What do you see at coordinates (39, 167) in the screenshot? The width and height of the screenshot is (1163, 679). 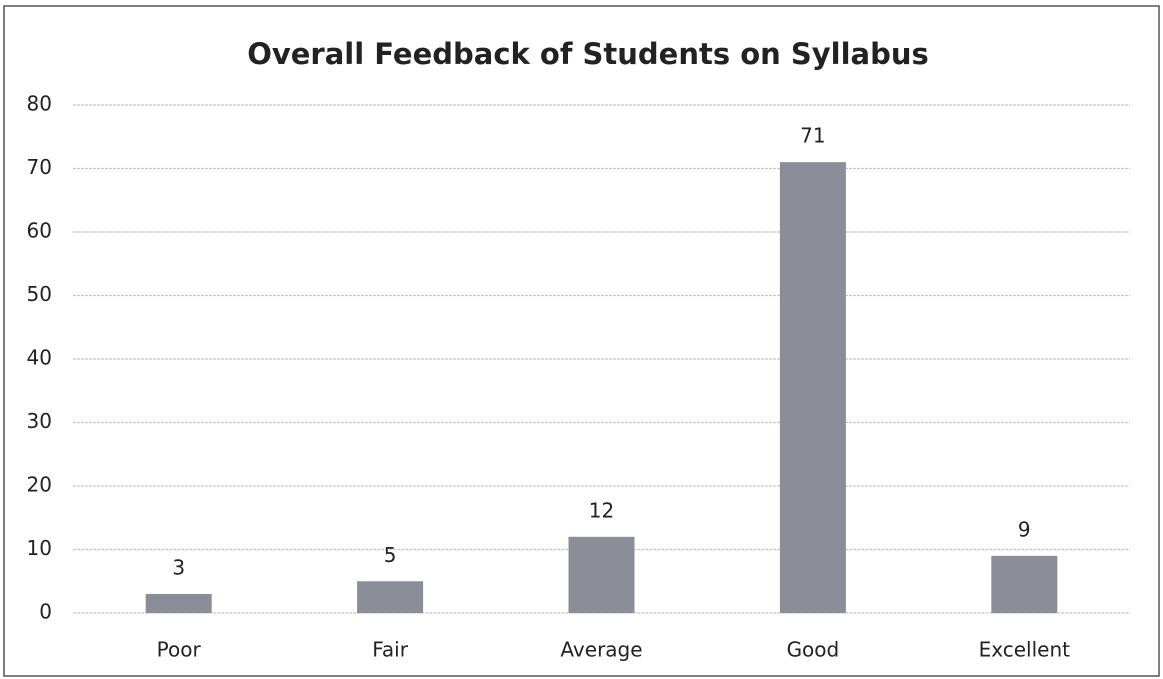 I see `y-tick-label: 70` at bounding box center [39, 167].